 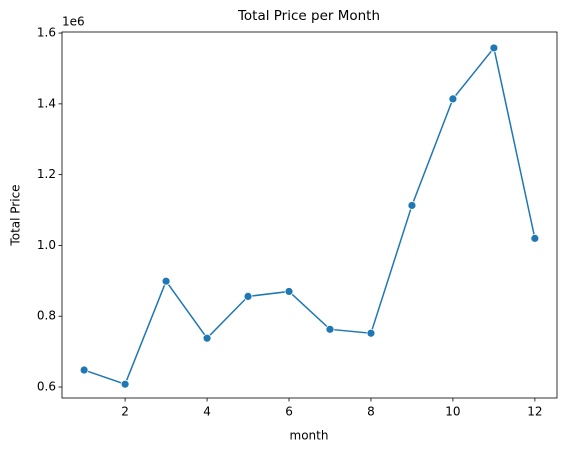 What do you see at coordinates (309, 436) in the screenshot?
I see `x-axis-label: month` at bounding box center [309, 436].